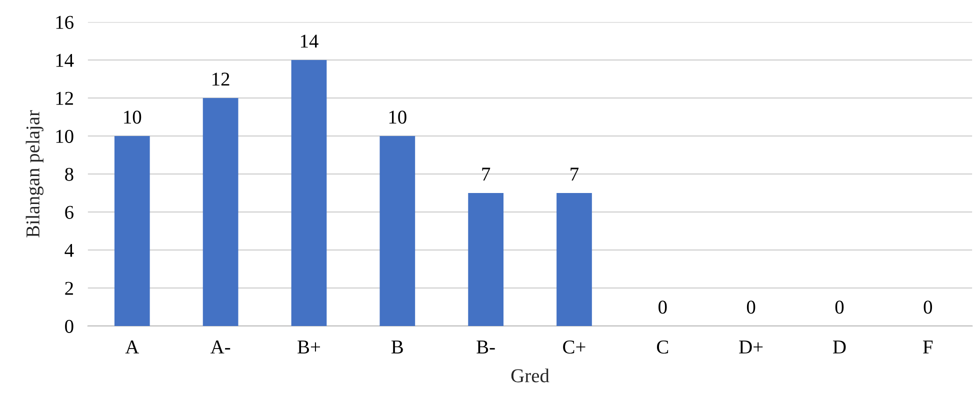 The width and height of the screenshot is (977, 400). I want to click on y-tick-label: 0, so click(69, 326).